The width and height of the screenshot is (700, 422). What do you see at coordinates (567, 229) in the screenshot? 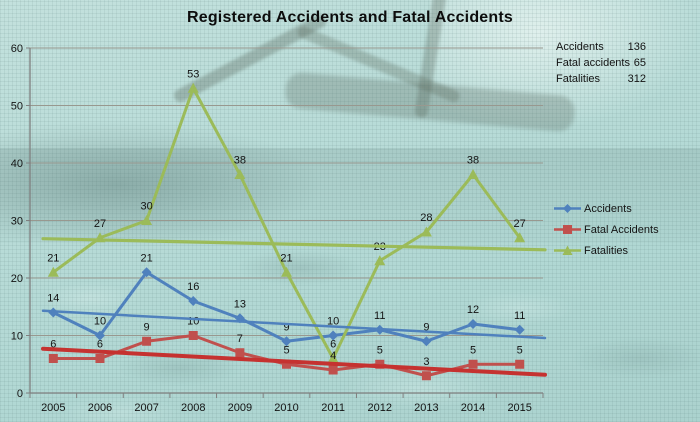
I see `legend-square-icon` at bounding box center [567, 229].